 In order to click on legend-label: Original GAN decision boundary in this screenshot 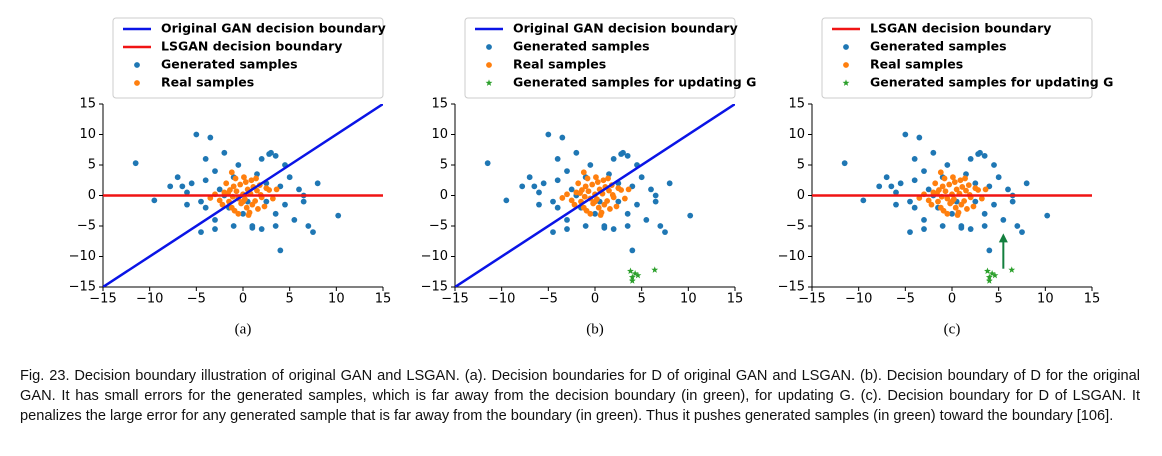, I will do `click(273, 28)`.